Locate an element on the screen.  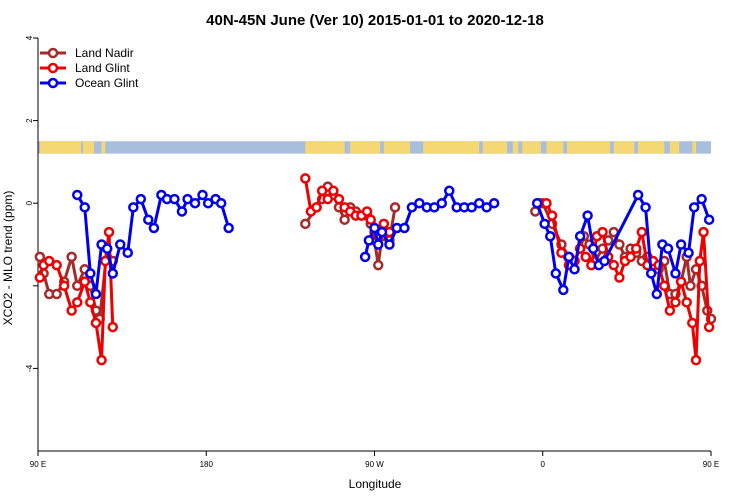
y-tick-label: -4 is located at coordinates (29, 368).